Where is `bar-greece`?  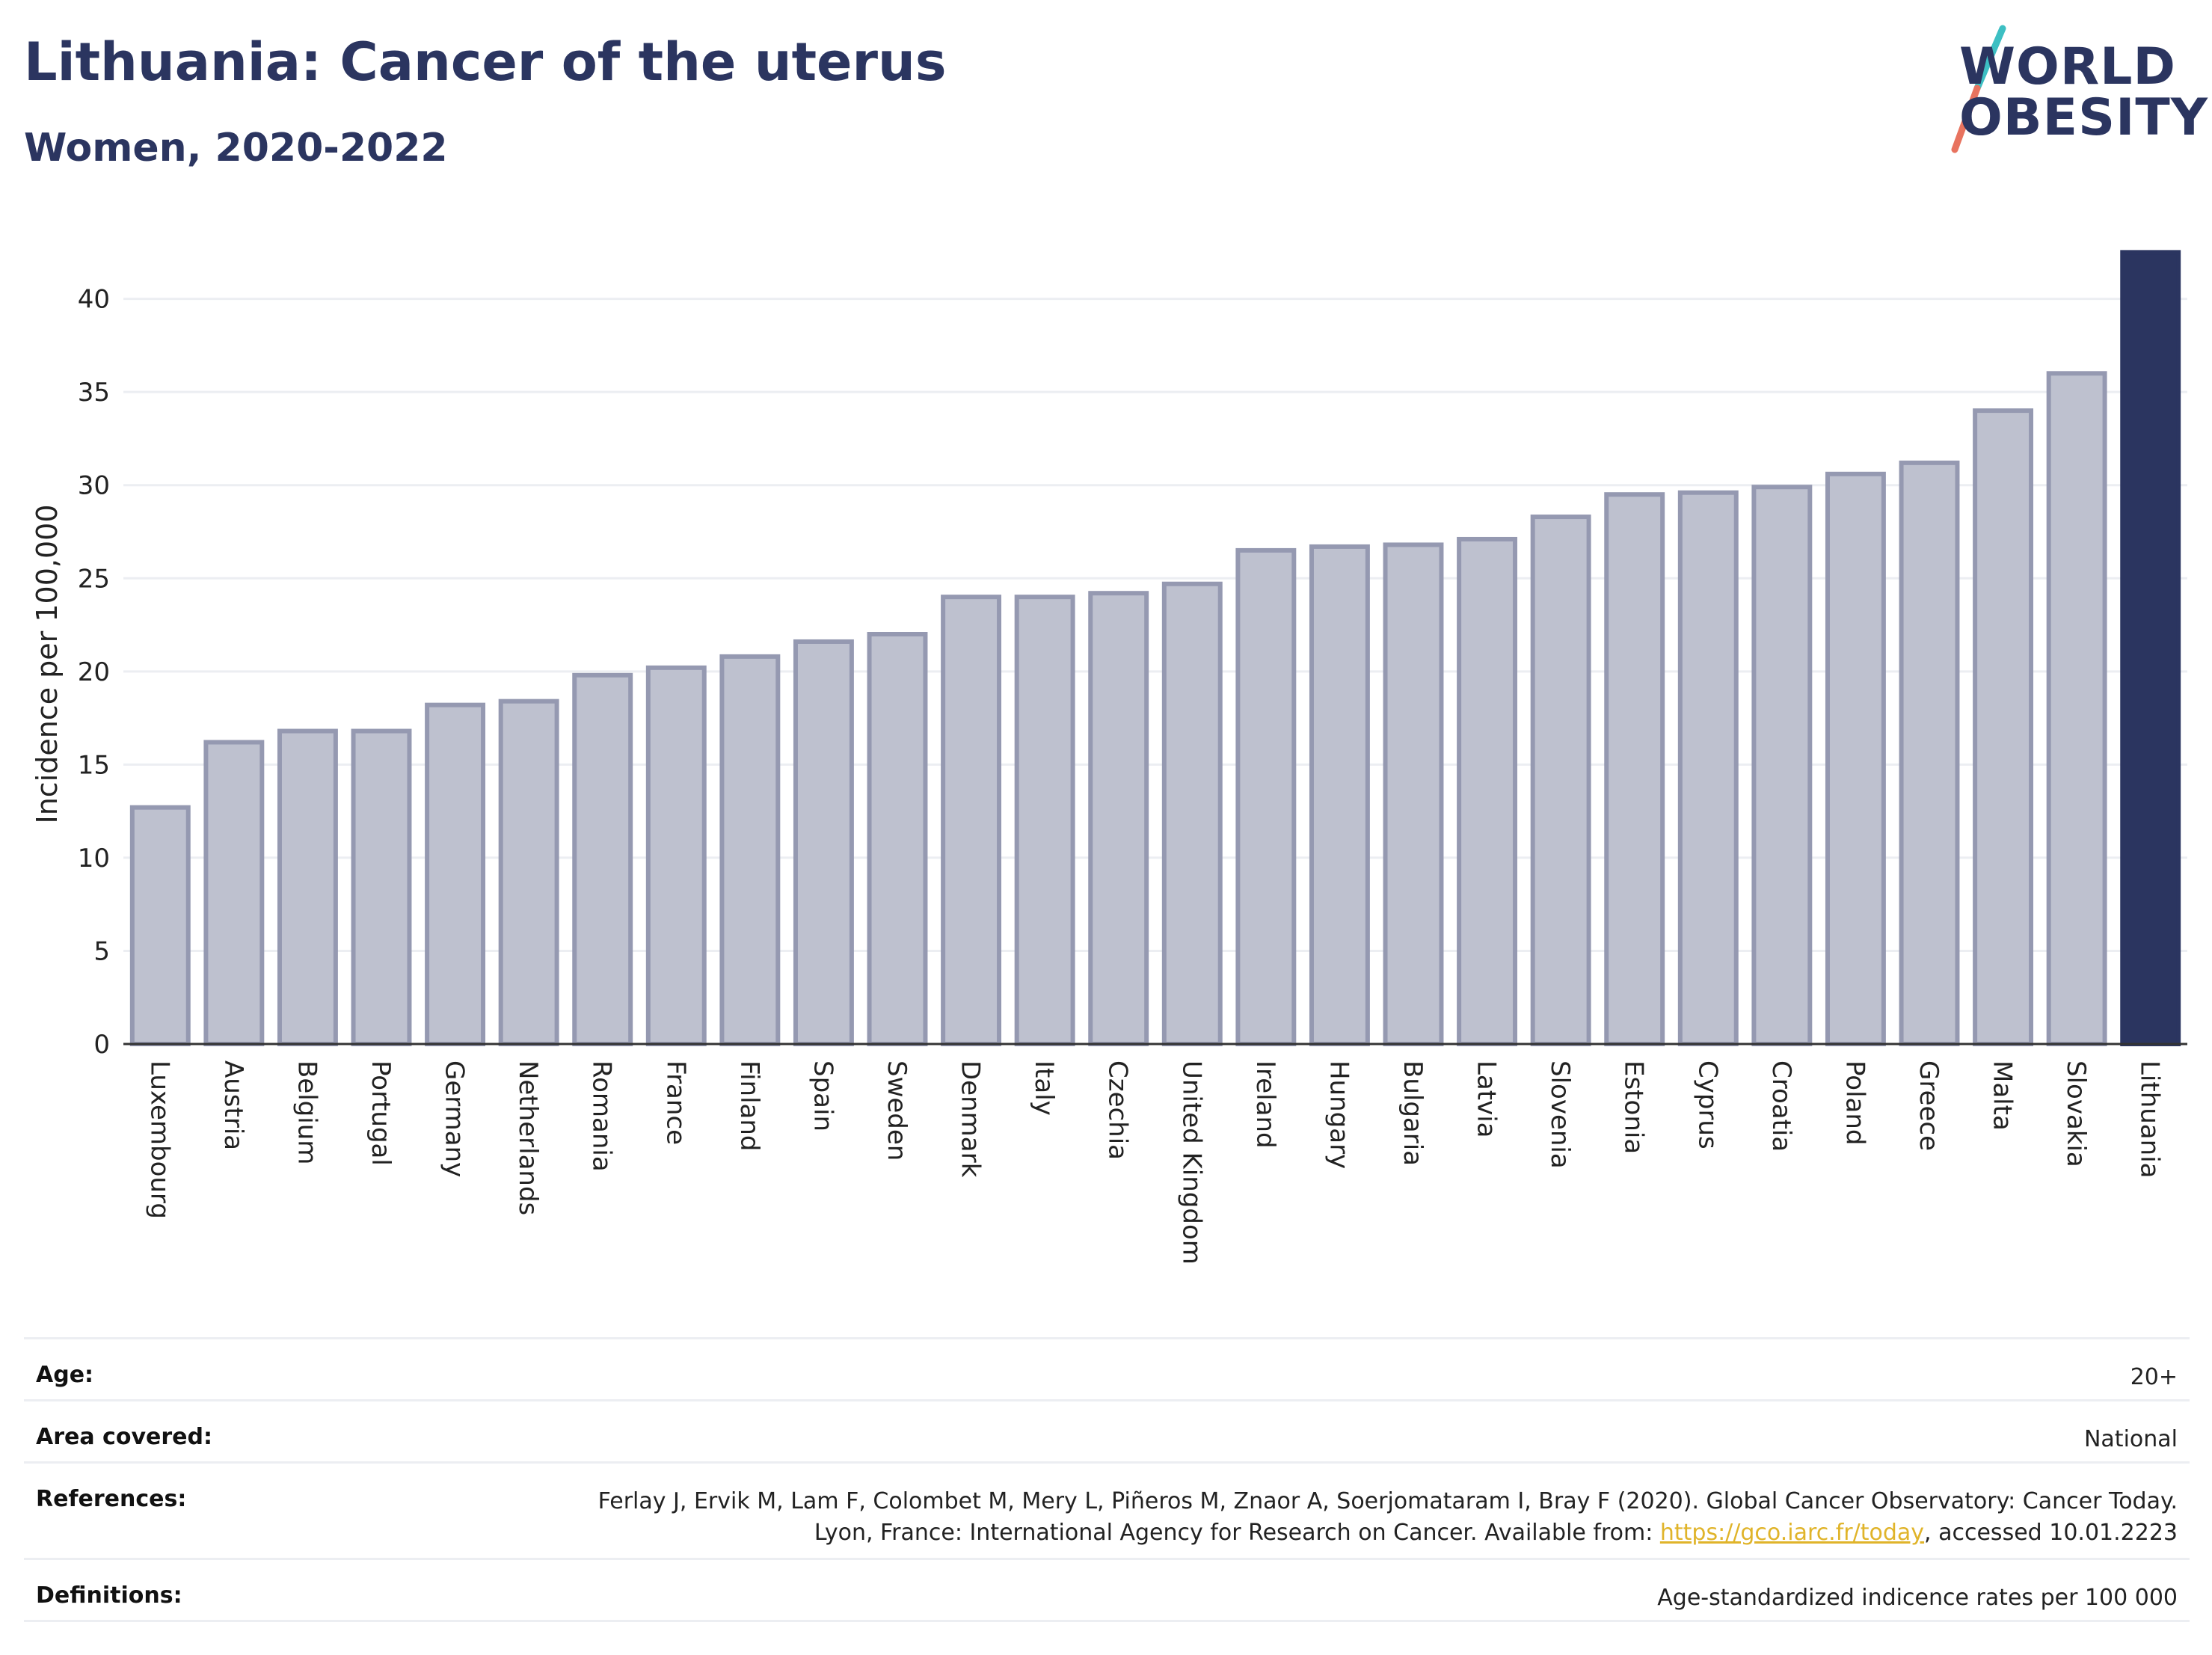 bar-greece is located at coordinates (1929, 753).